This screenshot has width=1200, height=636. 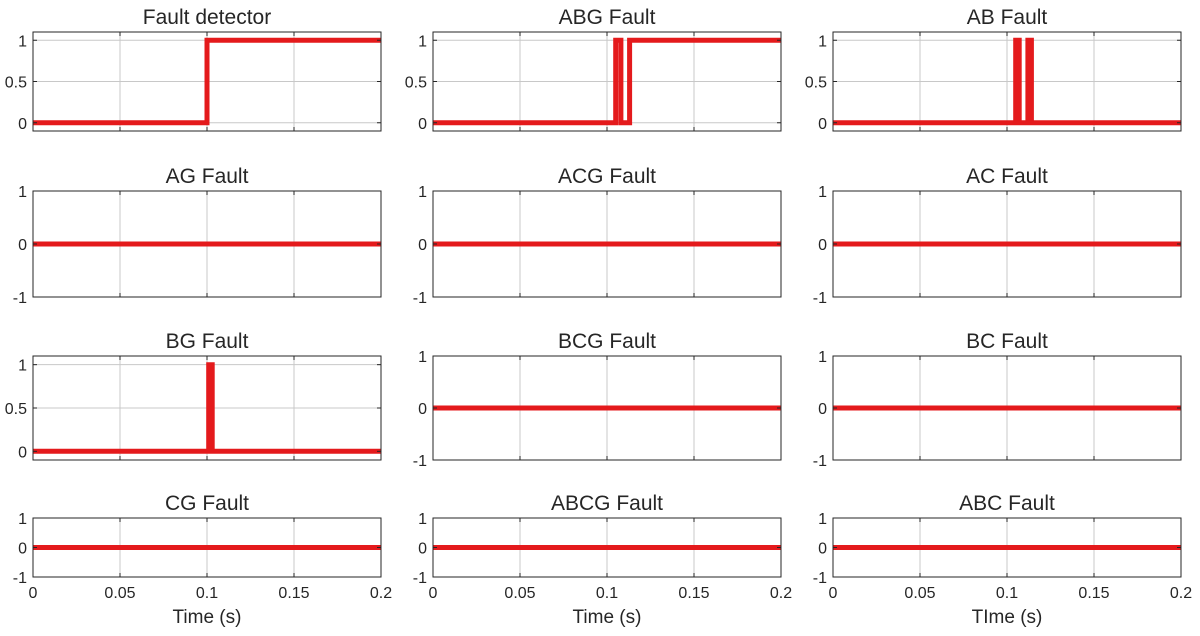 I want to click on subplot-title: ACG Fault, so click(x=607, y=176).